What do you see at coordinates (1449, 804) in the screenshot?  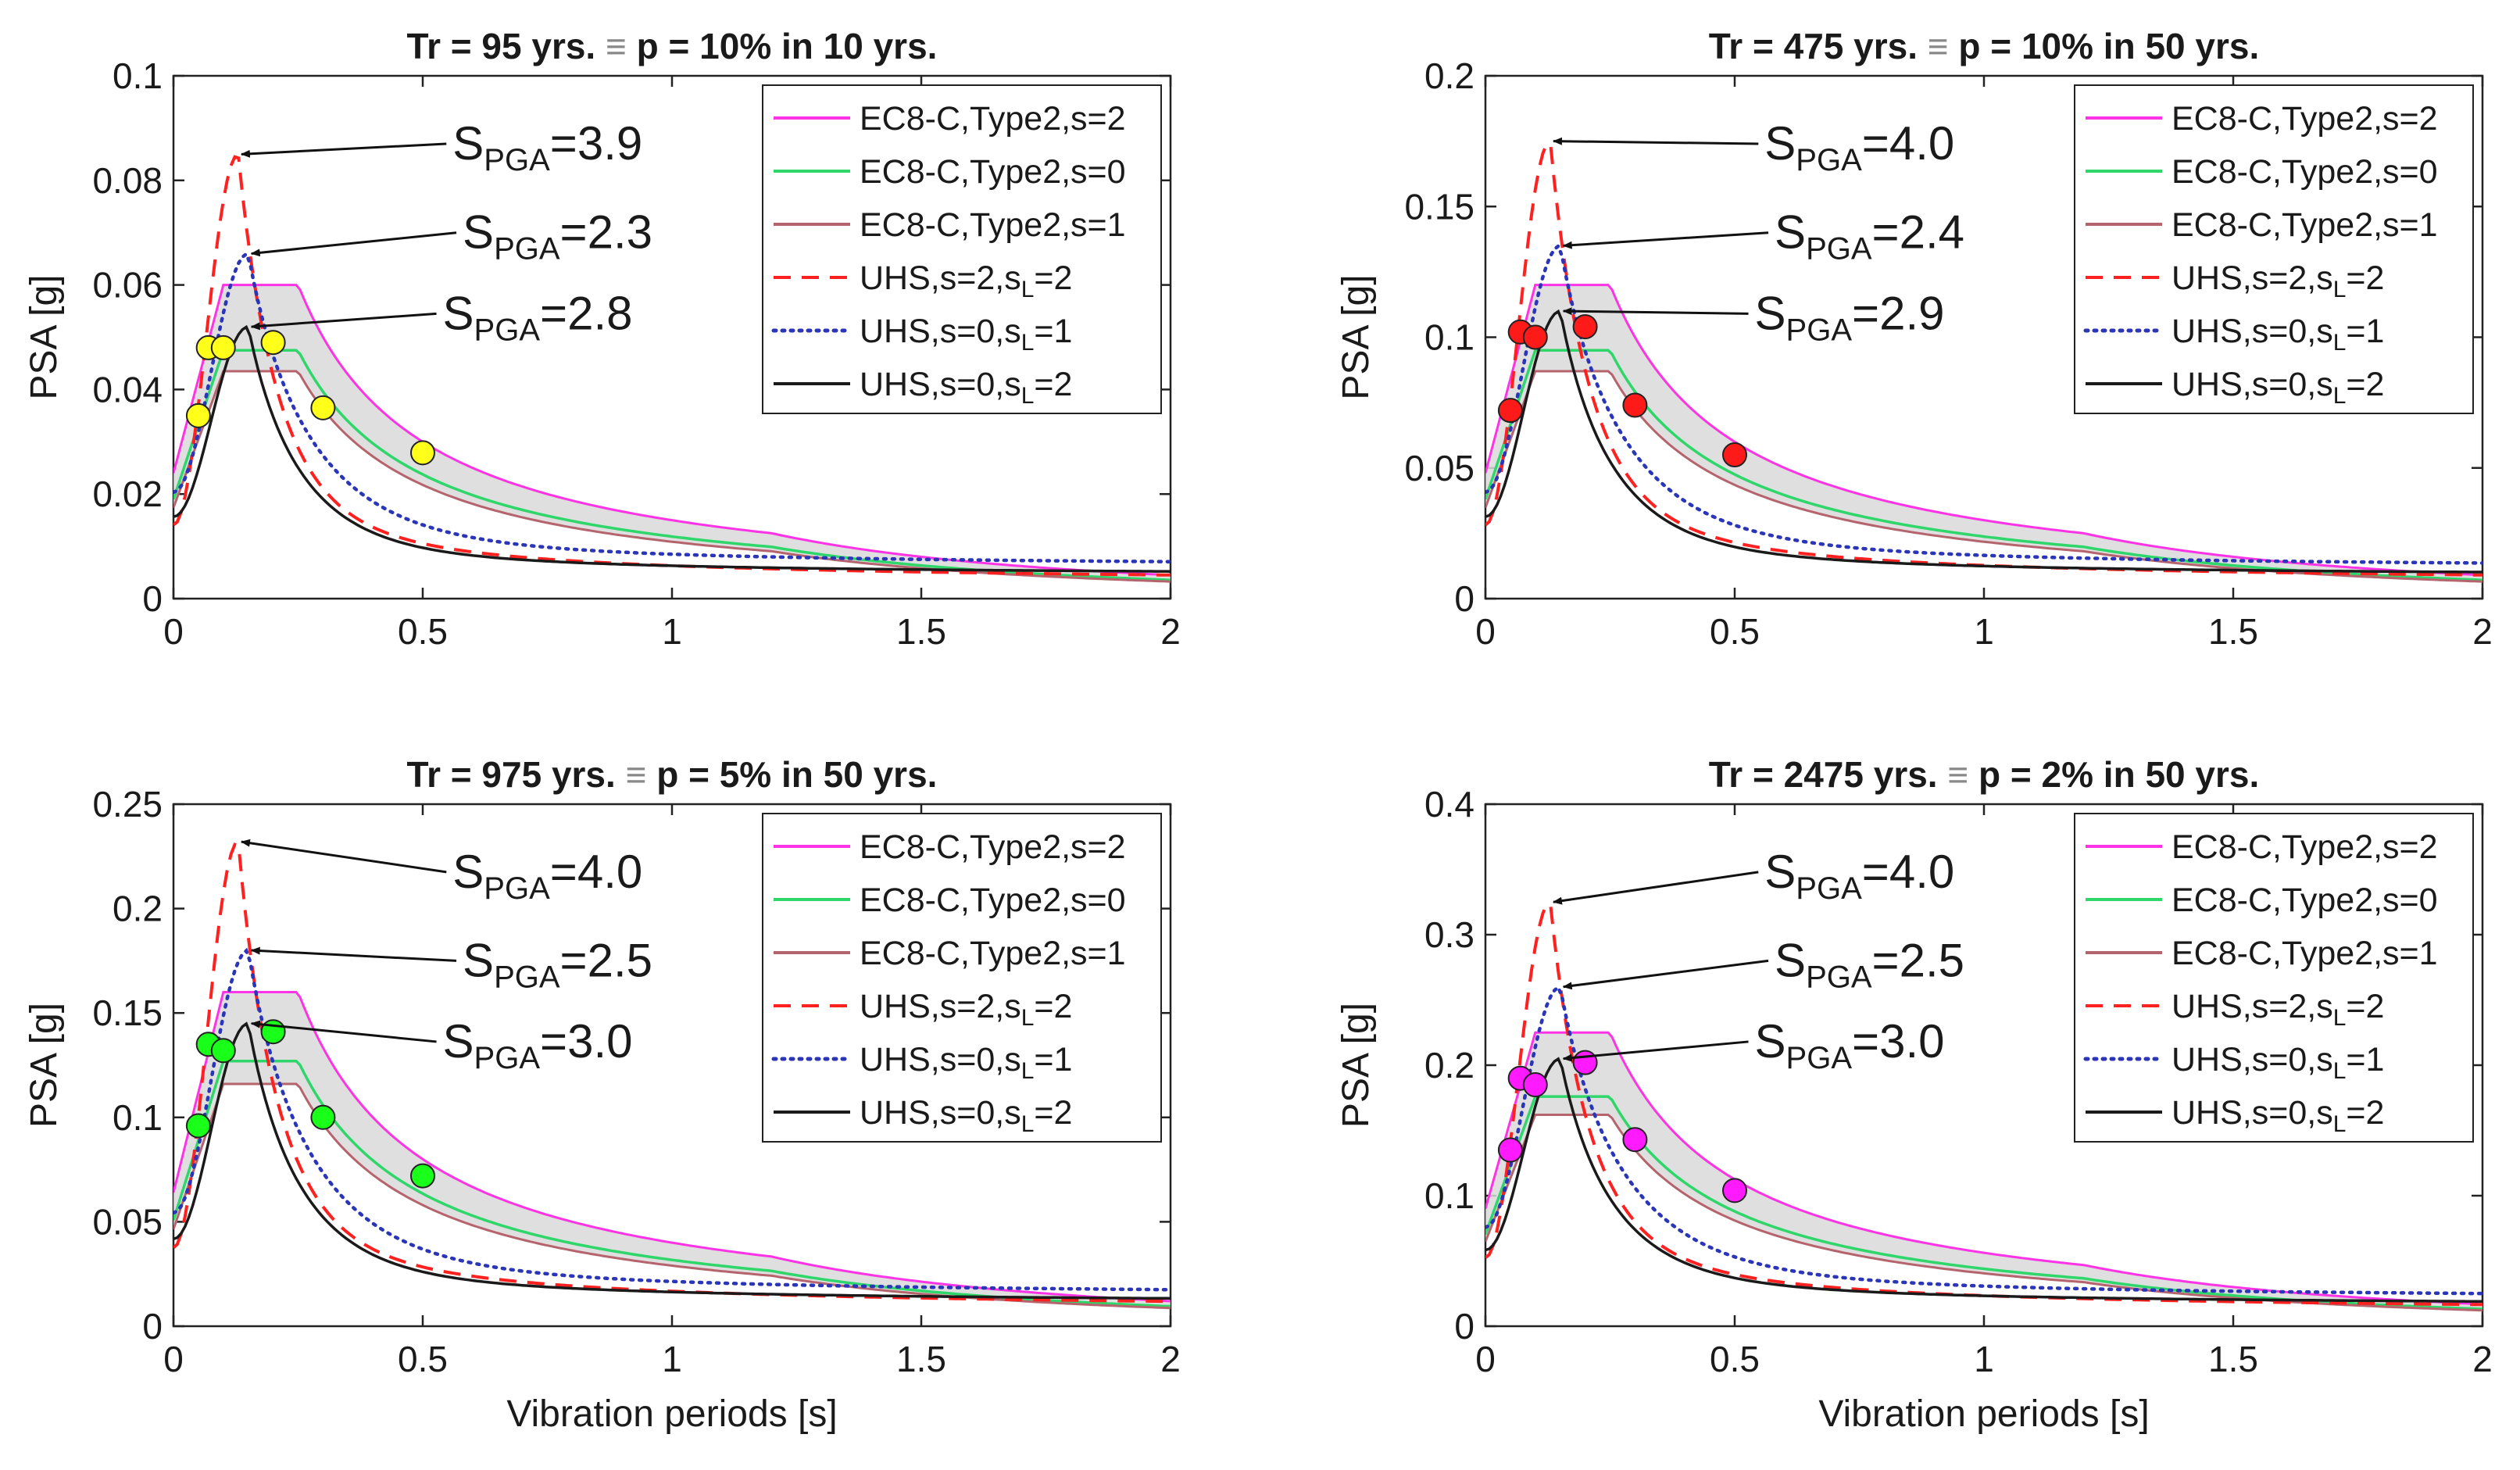 I see `y-tick-label: 0.4` at bounding box center [1449, 804].